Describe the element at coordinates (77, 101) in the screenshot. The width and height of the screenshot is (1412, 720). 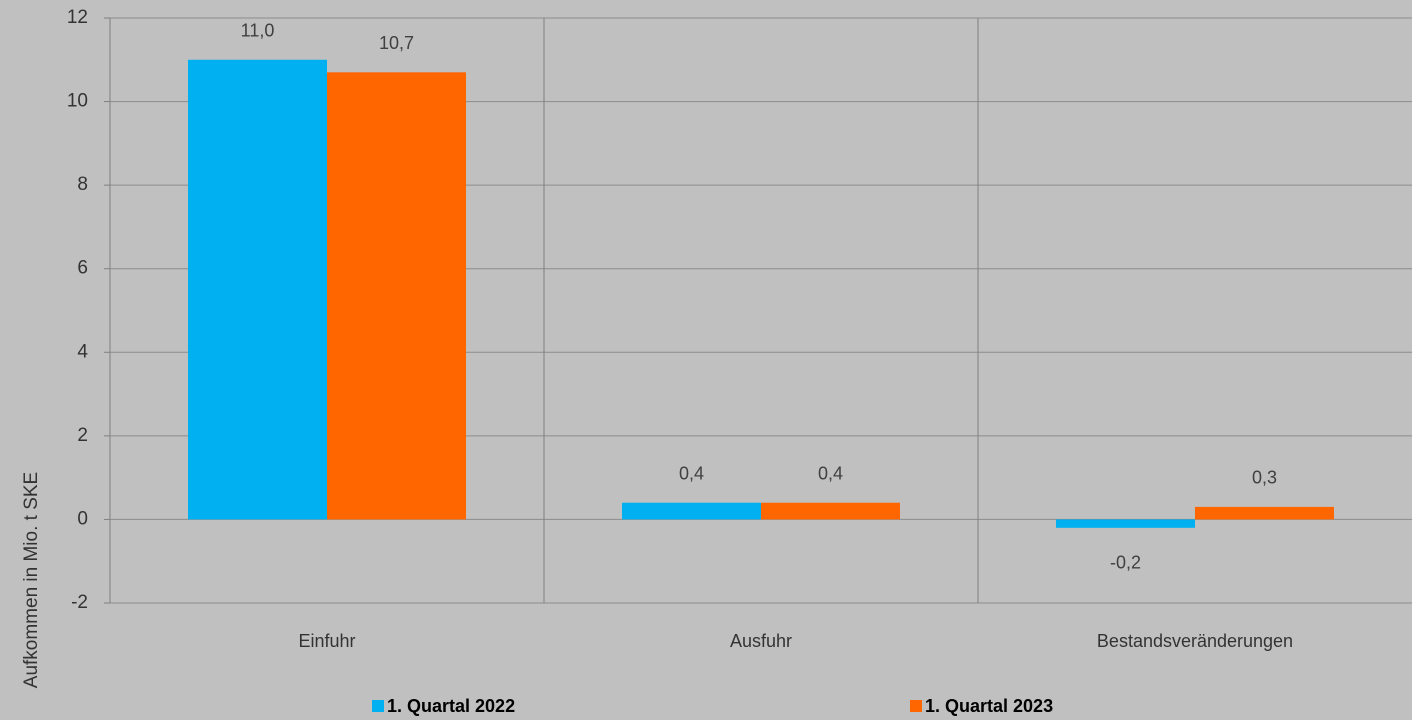
I see `y-tick-label: 10` at that location.